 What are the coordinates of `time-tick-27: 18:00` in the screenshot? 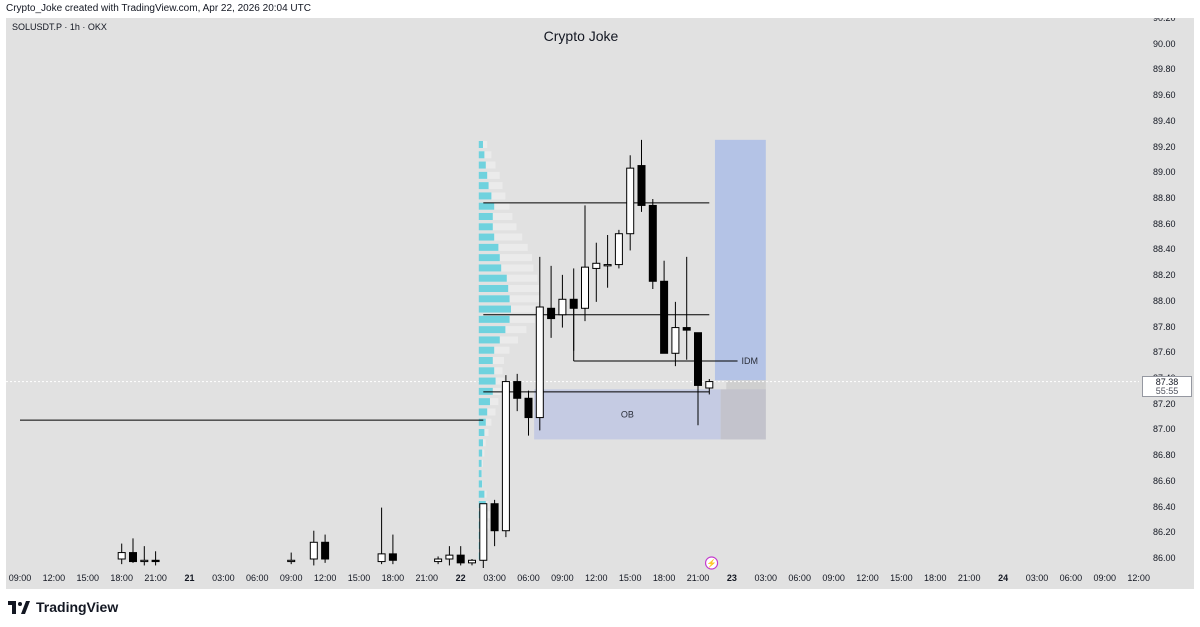 It's located at (935, 578).